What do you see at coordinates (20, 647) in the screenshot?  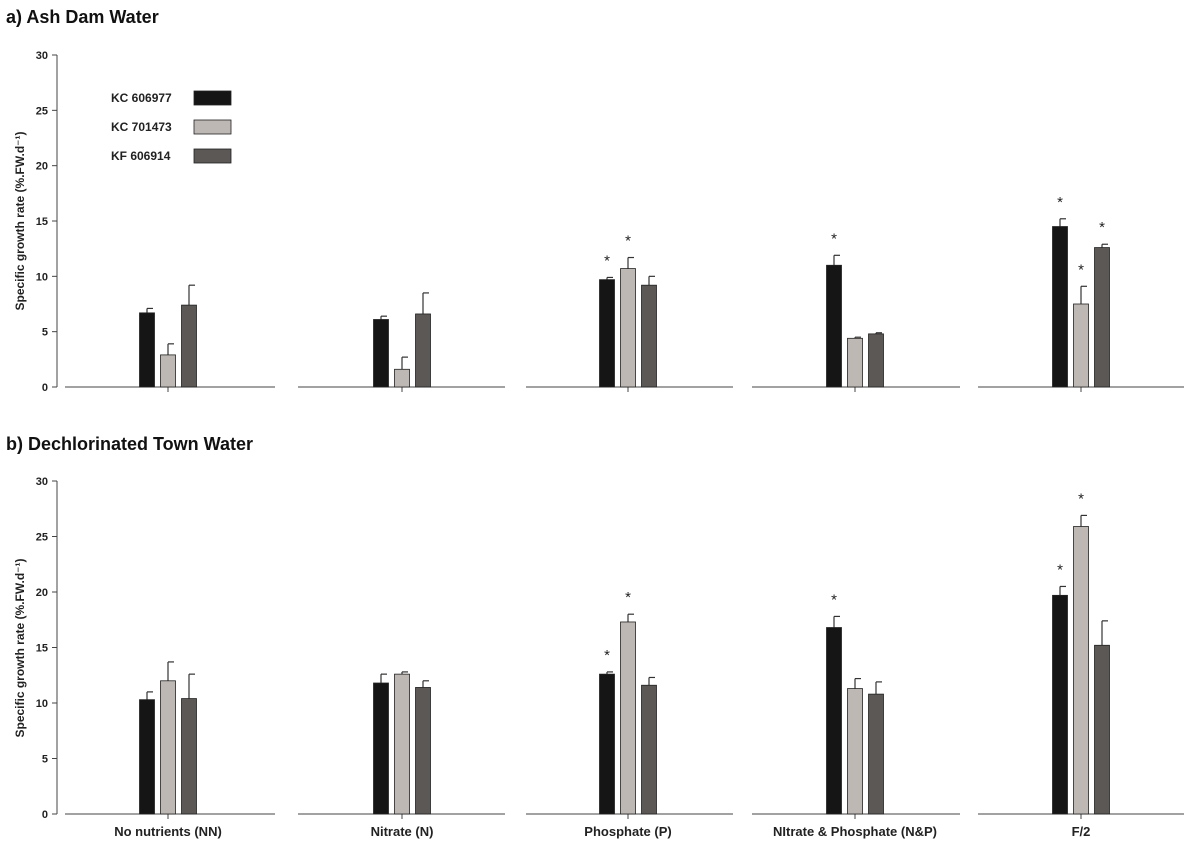 I see `y-axis-label-b: Specific growth rate (%.FW.d⁻¹)` at bounding box center [20, 647].